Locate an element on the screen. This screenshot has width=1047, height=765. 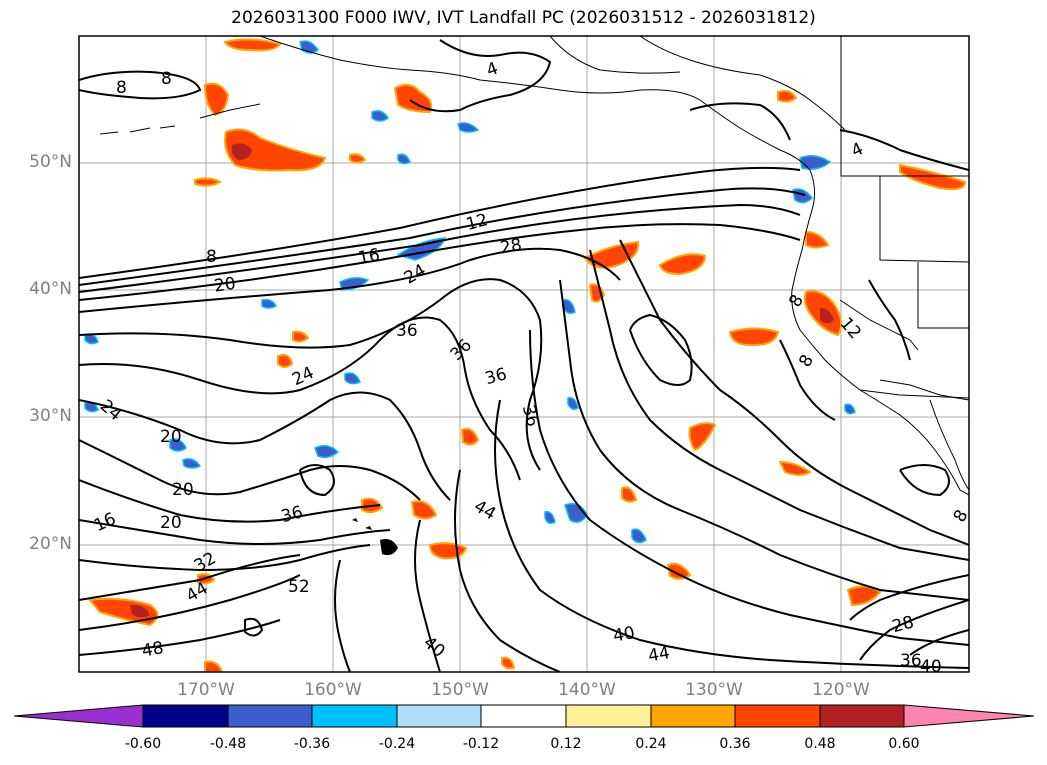
colorbar-tick-label: 0.48 is located at coordinates (820, 744).